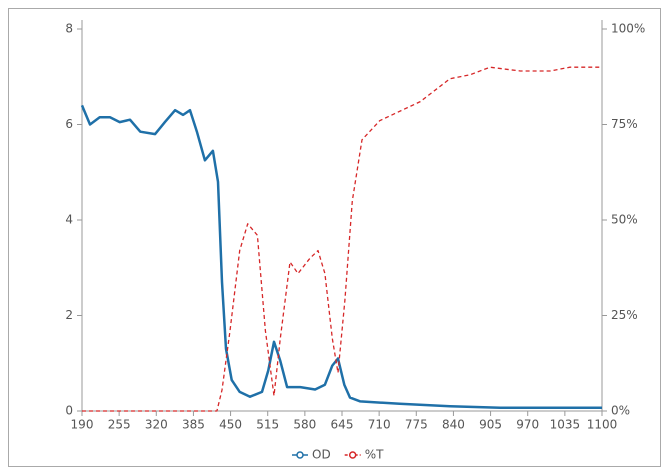 This screenshot has width=669, height=474. I want to click on y2-tick-label: 100%, so click(628, 29).